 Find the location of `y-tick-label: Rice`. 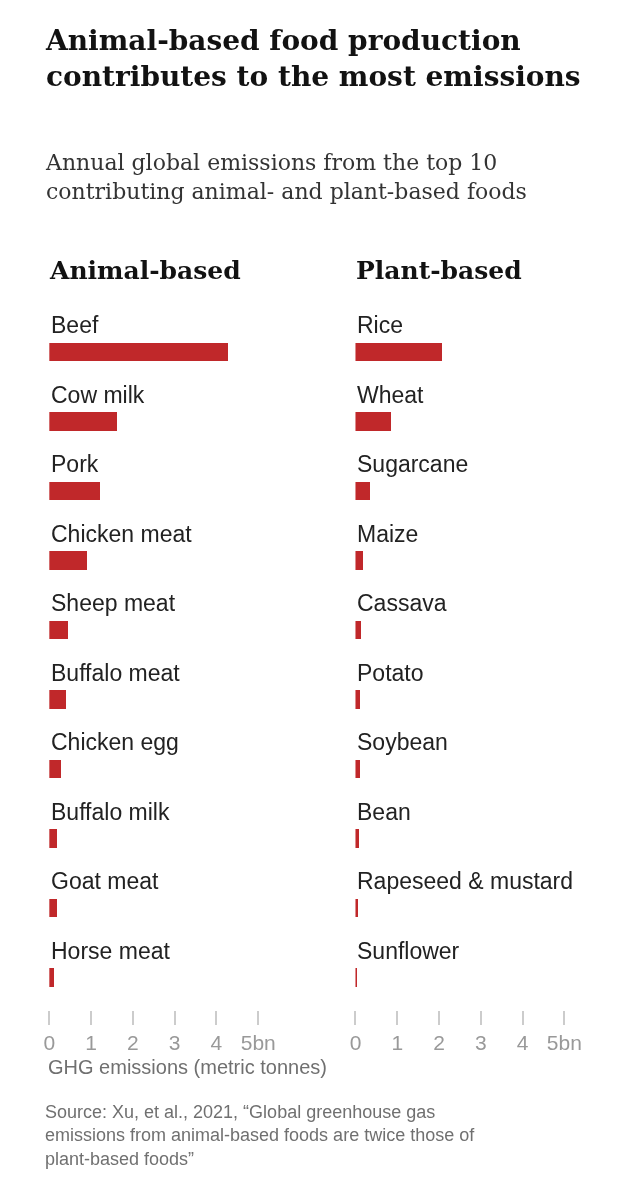

y-tick-label: Rice is located at coordinates (380, 325).